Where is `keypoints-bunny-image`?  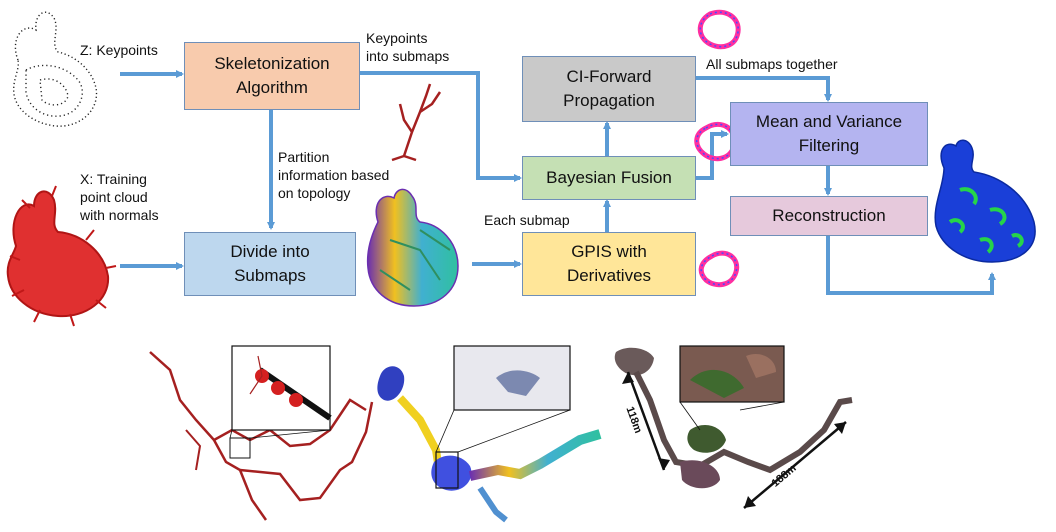
keypoints-bunny-image is located at coordinates (55, 69).